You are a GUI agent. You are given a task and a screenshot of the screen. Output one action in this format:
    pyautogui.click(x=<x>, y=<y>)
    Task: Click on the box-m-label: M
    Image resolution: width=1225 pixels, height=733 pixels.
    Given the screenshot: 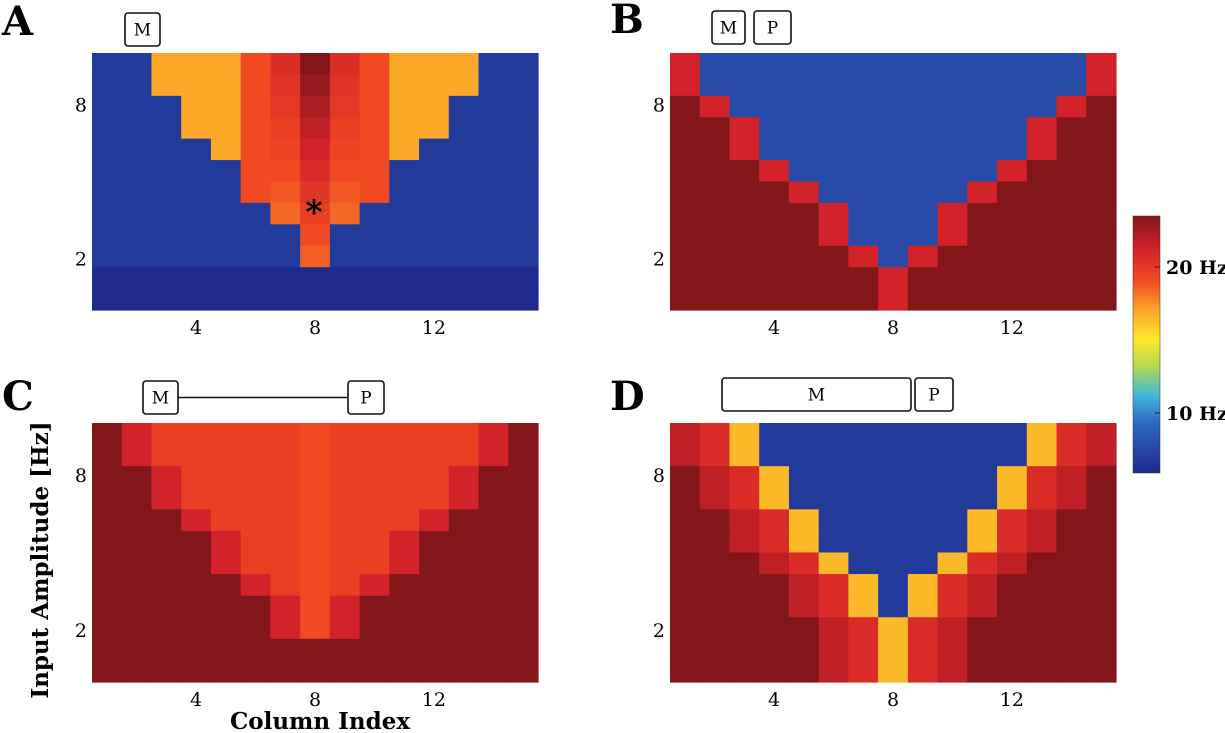 What is the action you would take?
    pyautogui.click(x=816, y=396)
    